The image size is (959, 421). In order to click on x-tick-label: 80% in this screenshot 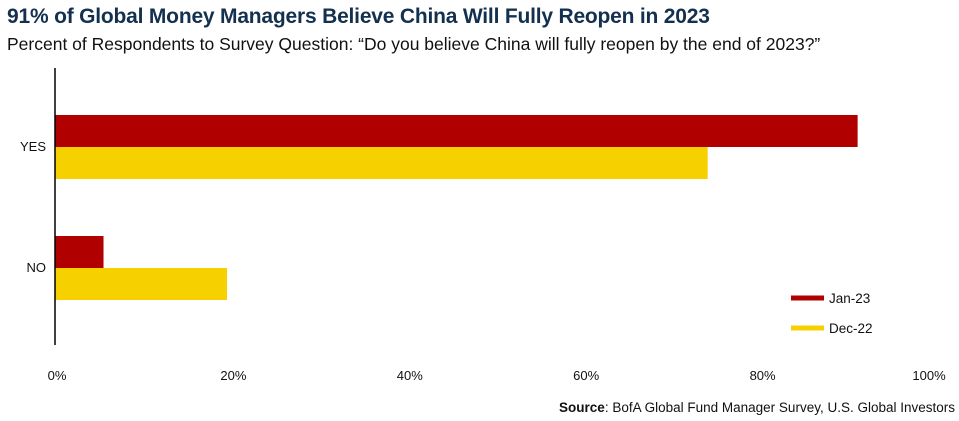, I will do `click(763, 375)`.